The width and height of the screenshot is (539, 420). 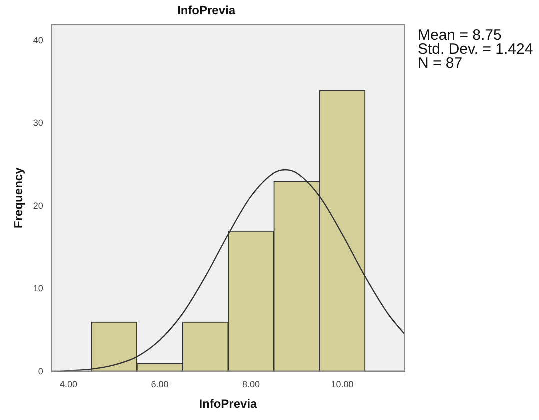 I want to click on y-tick-label: 40, so click(x=38, y=40).